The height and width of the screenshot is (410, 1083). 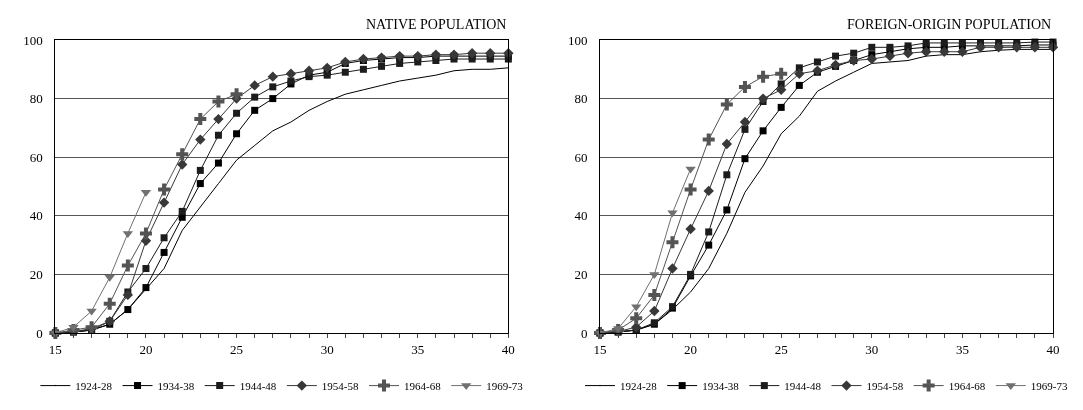 What do you see at coordinates (436, 24) in the screenshot?
I see `chart-title: NATIVE POPULATION` at bounding box center [436, 24].